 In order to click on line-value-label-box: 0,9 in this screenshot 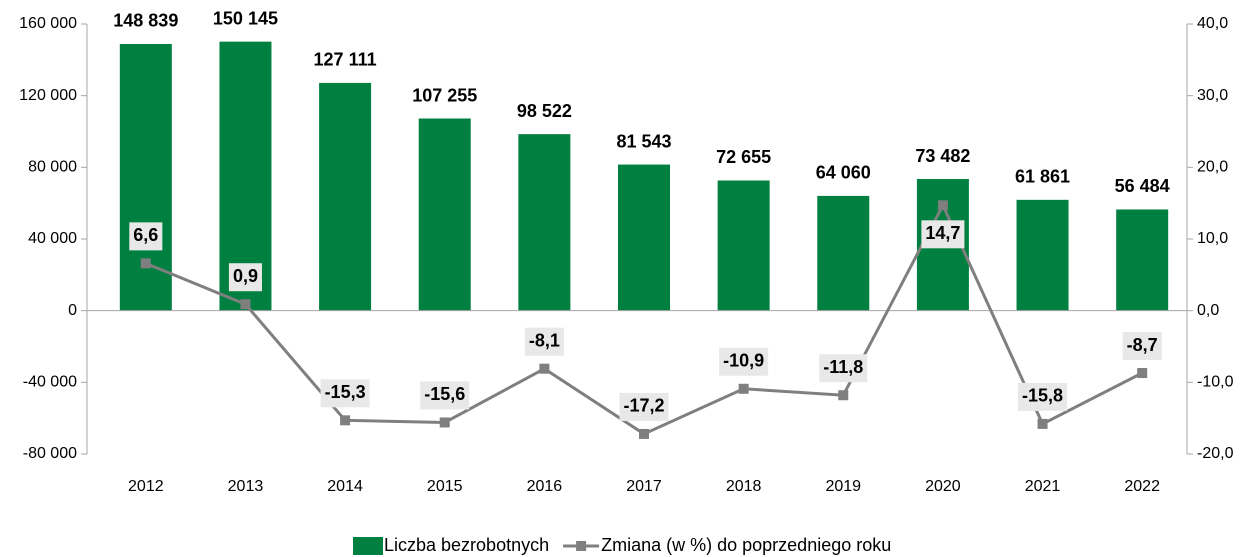, I will do `click(245, 277)`.